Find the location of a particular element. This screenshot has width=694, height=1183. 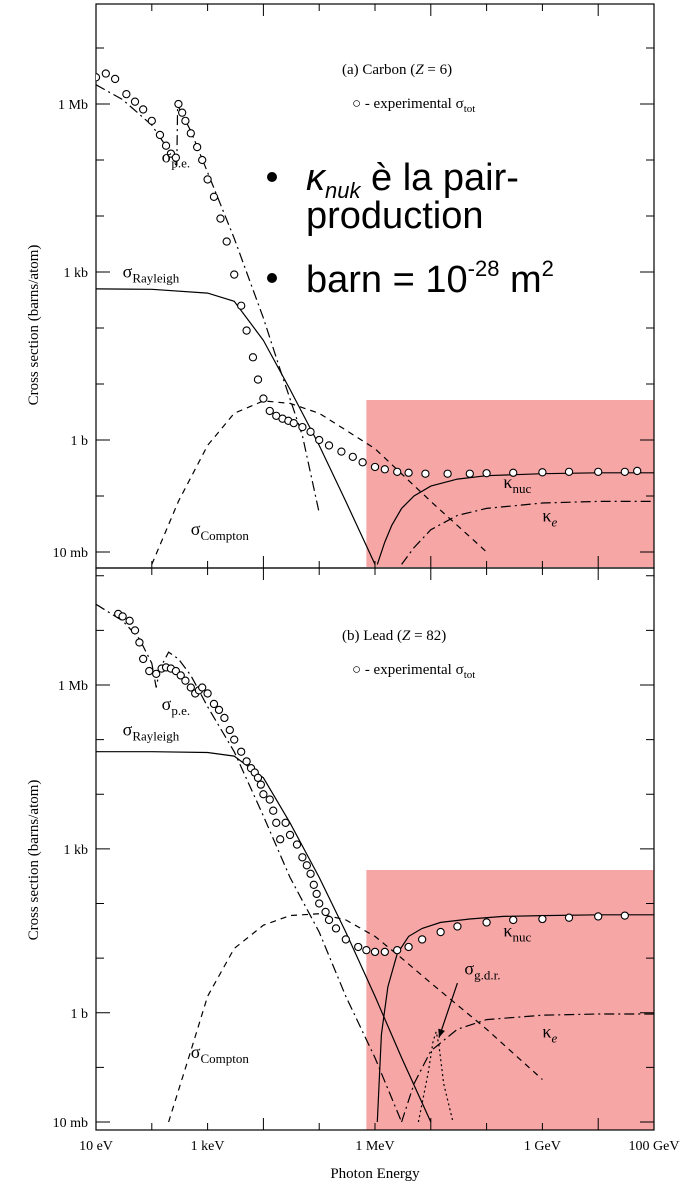

carbon-y-tick-label: 1 Mb is located at coordinates (73, 105).